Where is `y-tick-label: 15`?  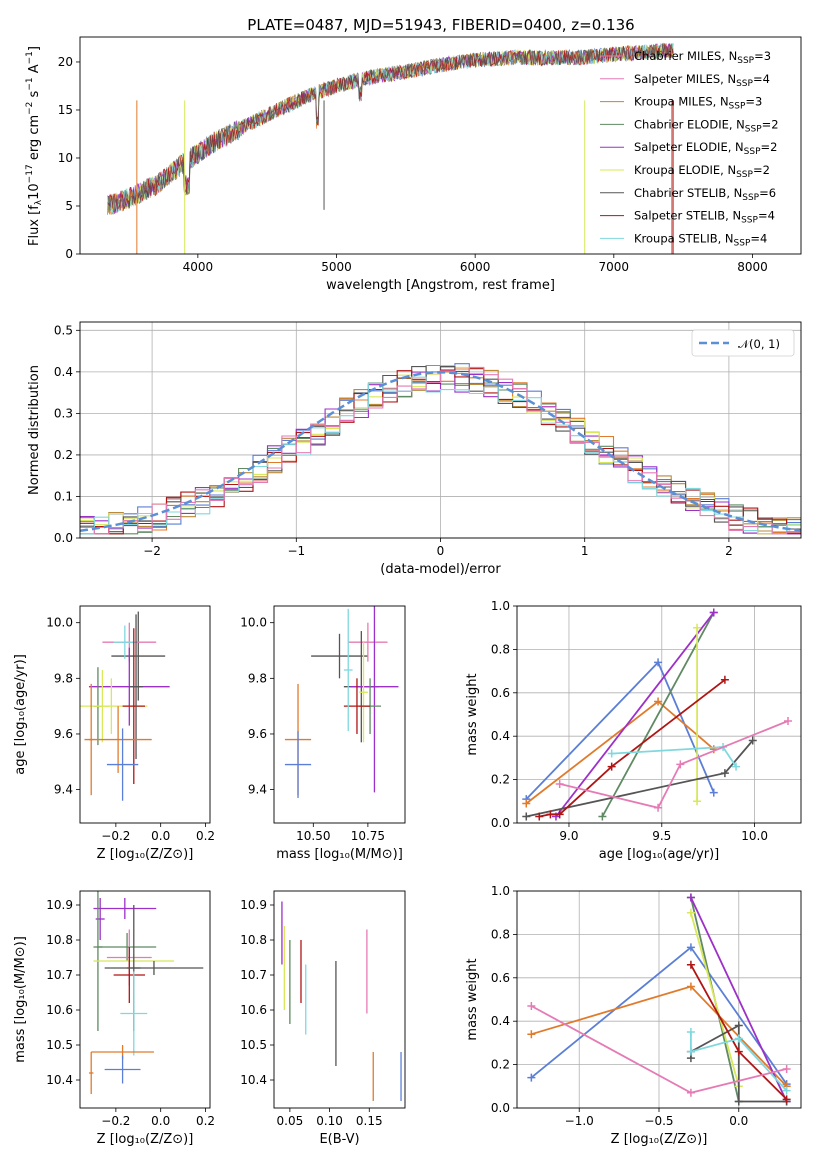
y-tick-label: 15 is located at coordinates (65, 110).